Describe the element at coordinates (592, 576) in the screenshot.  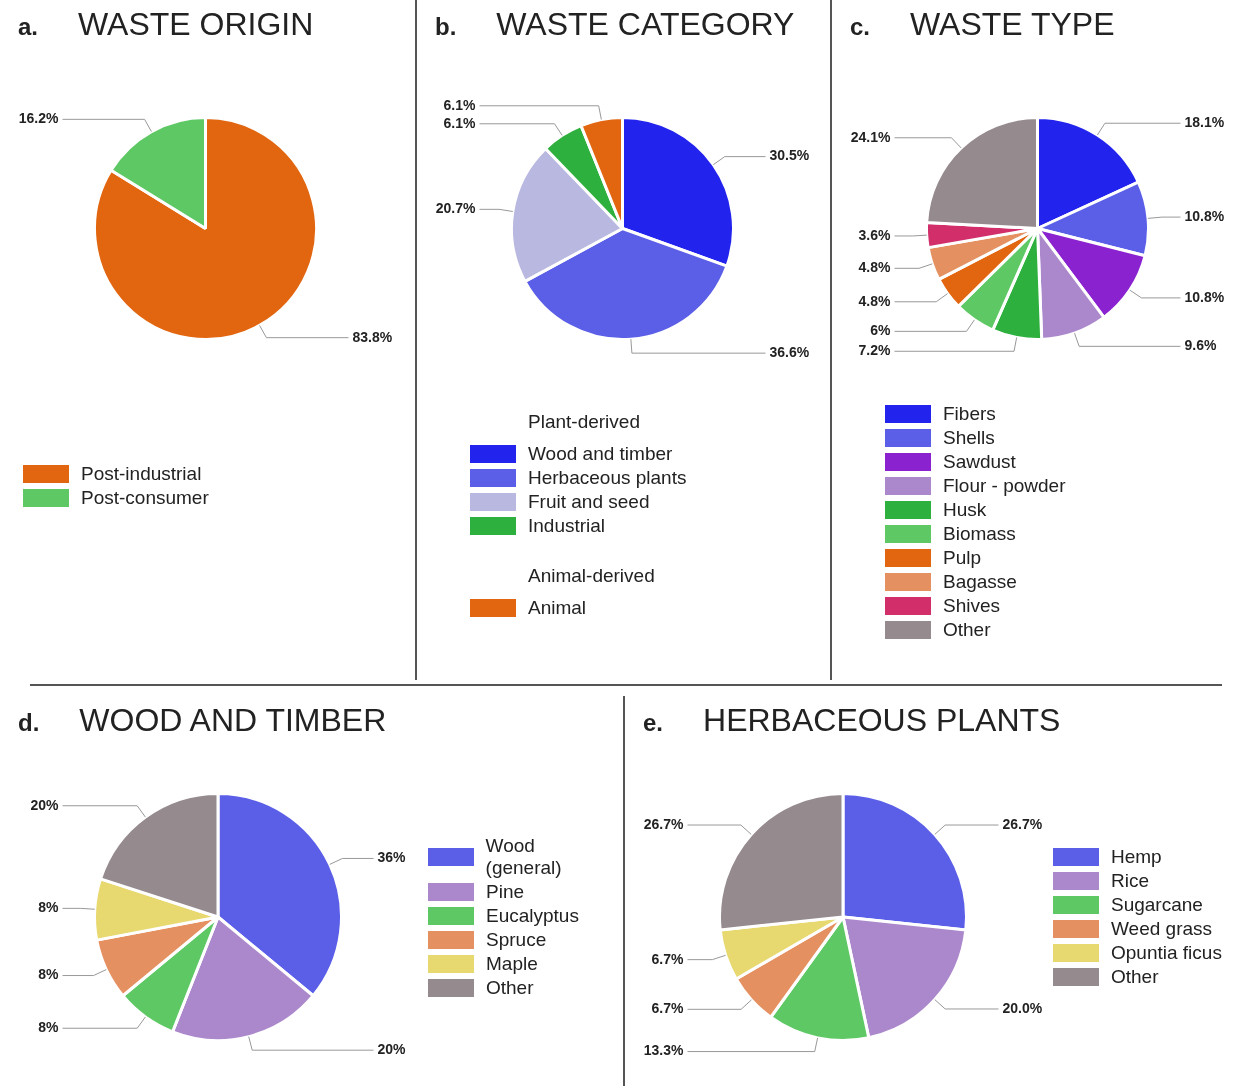
I see `text: Animal-derived` at that location.